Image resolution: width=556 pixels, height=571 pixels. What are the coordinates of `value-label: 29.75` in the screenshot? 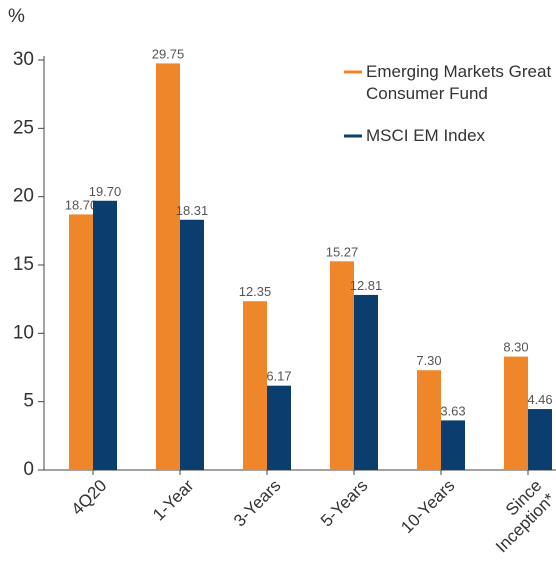 It's located at (168, 53).